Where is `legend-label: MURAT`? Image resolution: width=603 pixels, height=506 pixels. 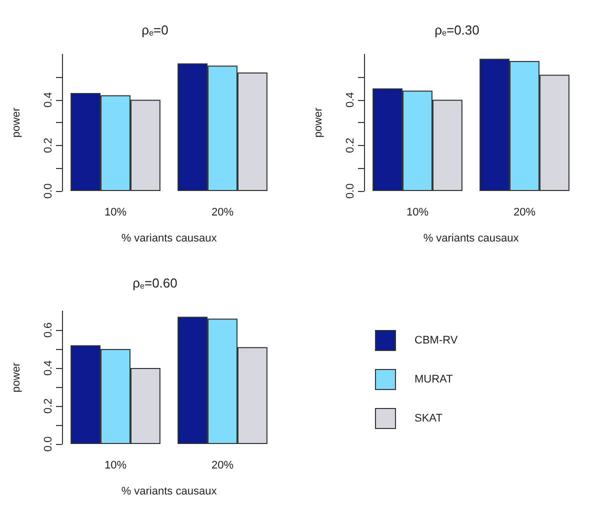 legend-label: MURAT is located at coordinates (434, 380).